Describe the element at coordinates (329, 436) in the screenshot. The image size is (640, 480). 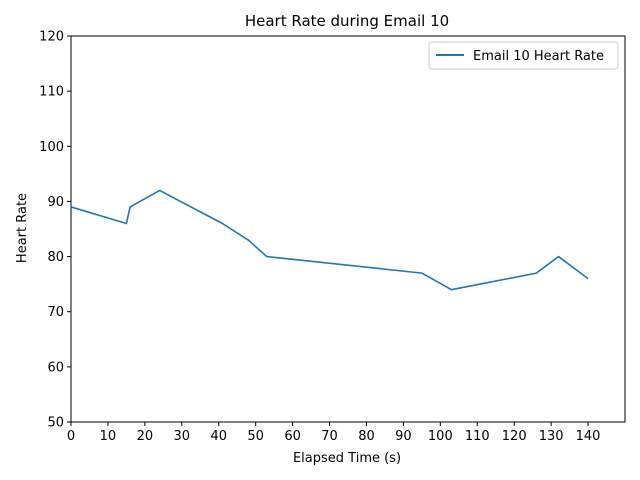
I see `x-tick-label: 70` at that location.